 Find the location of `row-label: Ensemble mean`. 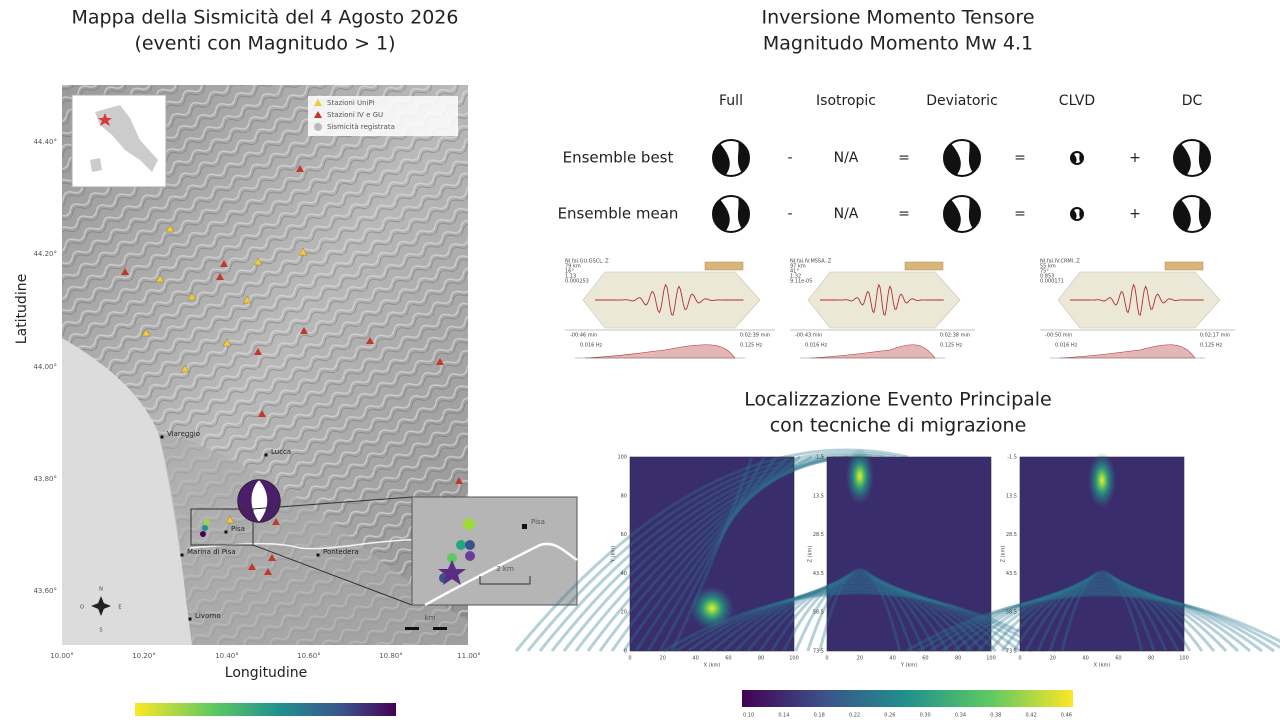

row-label: Ensemble mean is located at coordinates (618, 214).